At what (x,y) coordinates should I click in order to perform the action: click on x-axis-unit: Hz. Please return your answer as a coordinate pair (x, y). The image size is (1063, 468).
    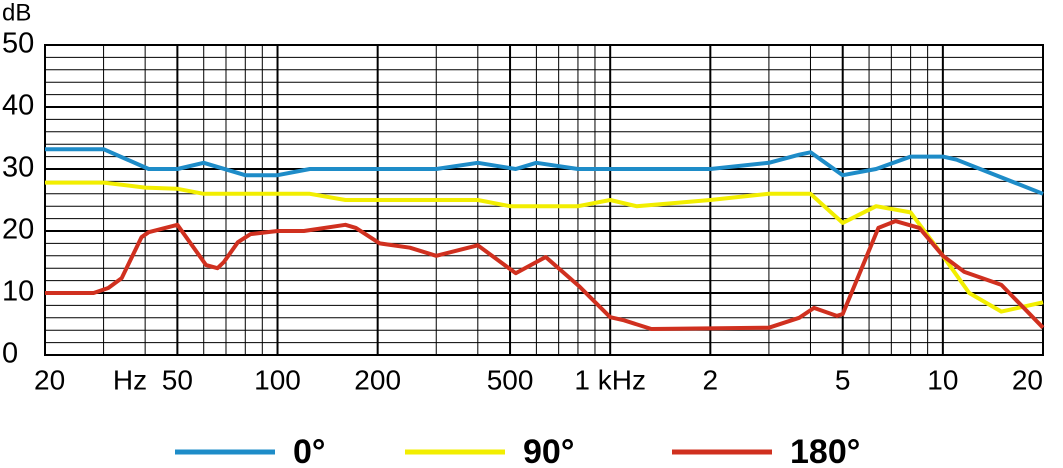
    Looking at the image, I should click on (130, 379).